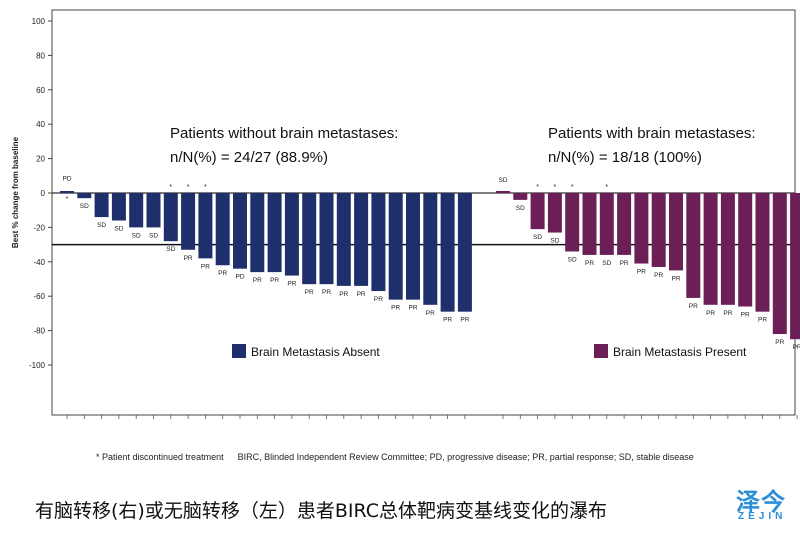 The width and height of the screenshot is (800, 533). I want to click on group-annotation-ratio: n/N(%) = 18/18 (100%), so click(625, 157).